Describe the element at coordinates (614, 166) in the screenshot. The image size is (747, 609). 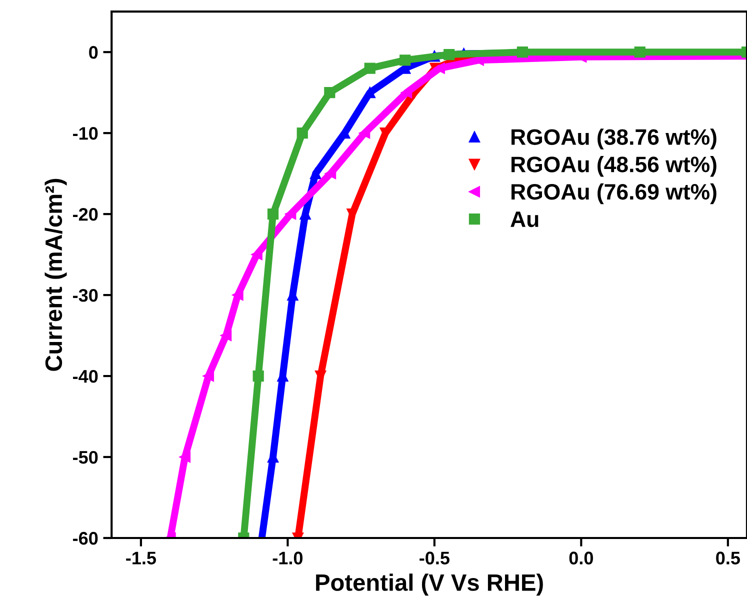
I see `legend-label: RGOAu (48.56 wt%)` at that location.